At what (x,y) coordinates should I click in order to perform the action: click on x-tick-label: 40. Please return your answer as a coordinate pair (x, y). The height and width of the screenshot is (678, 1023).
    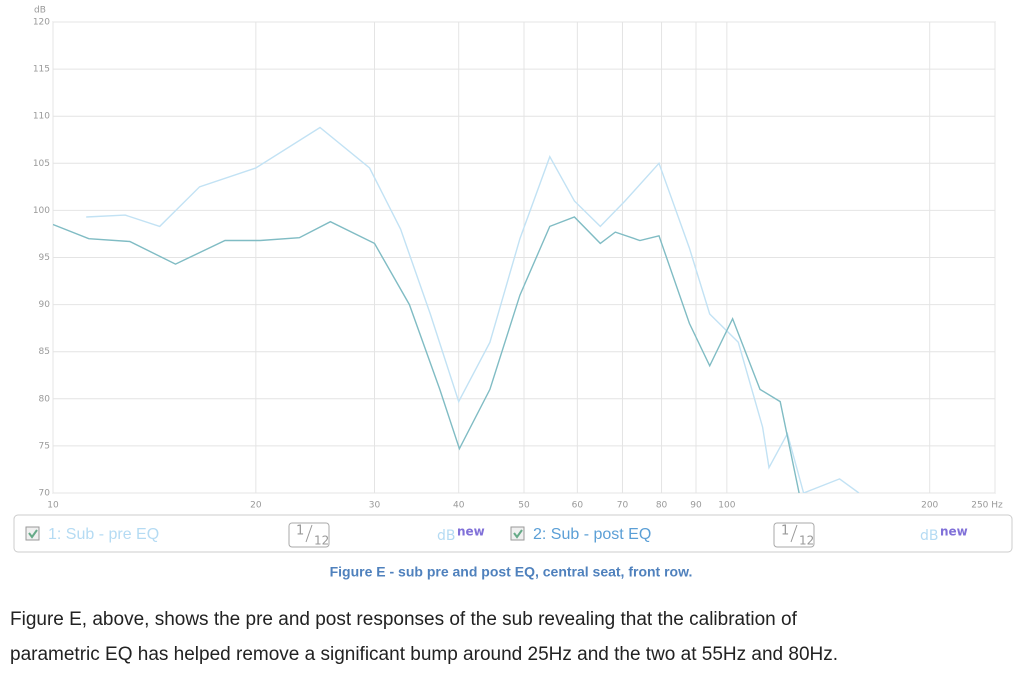
    Looking at the image, I should click on (459, 506).